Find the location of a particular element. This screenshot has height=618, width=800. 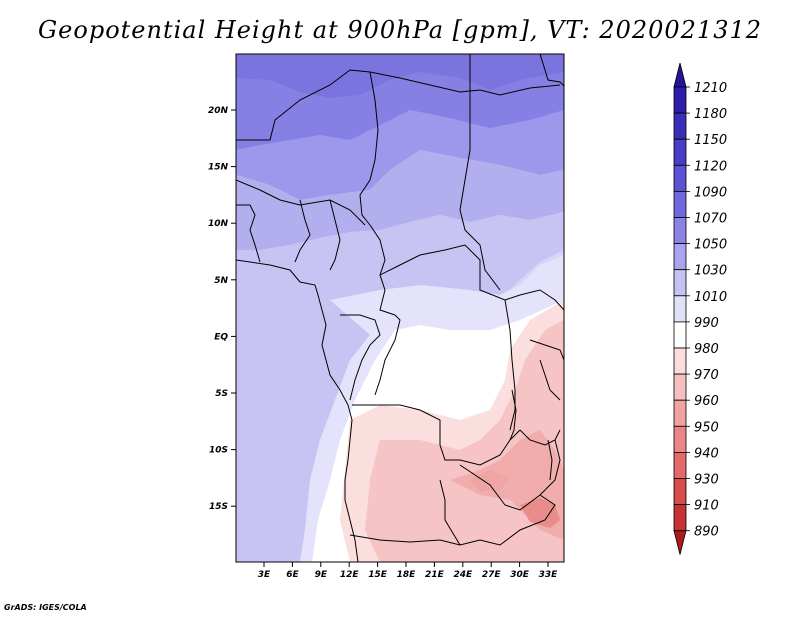

longitude-axis: 3E 6E 9E 12E 15E 18E 21E 24E 27E 30E 33E is located at coordinates (408, 571).